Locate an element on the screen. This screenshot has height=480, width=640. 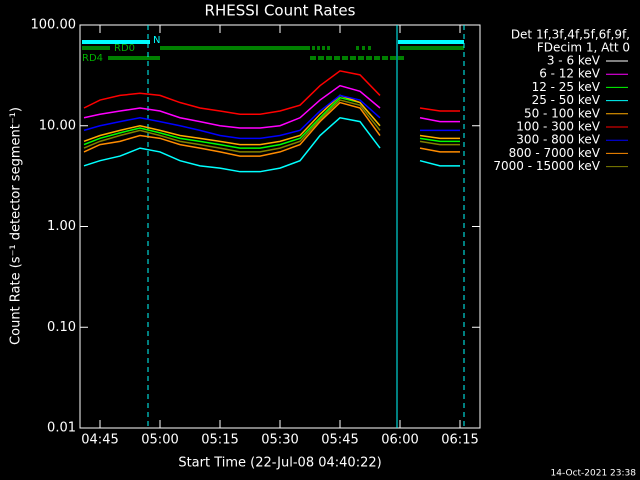
legend-label: 7000 - 15000 keV is located at coordinates (546, 166).